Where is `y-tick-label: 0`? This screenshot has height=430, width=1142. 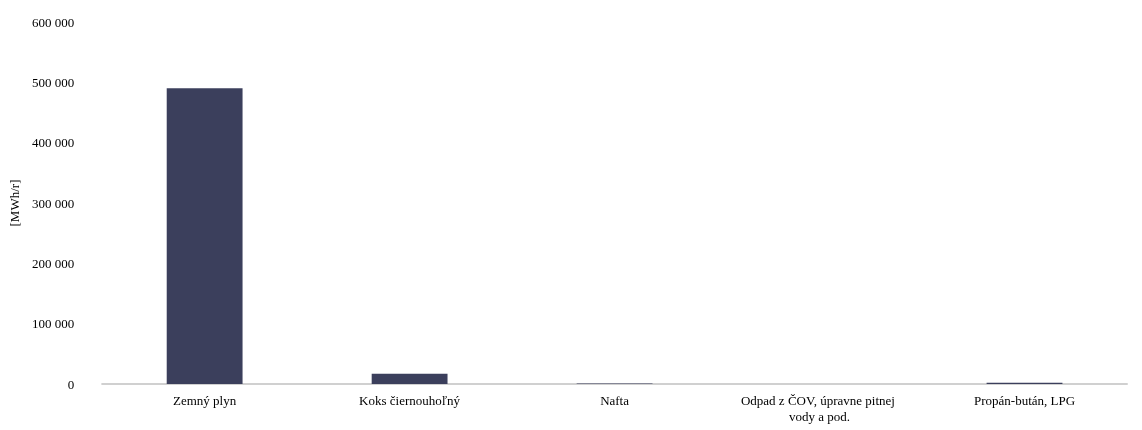 y-tick-label: 0 is located at coordinates (71, 384).